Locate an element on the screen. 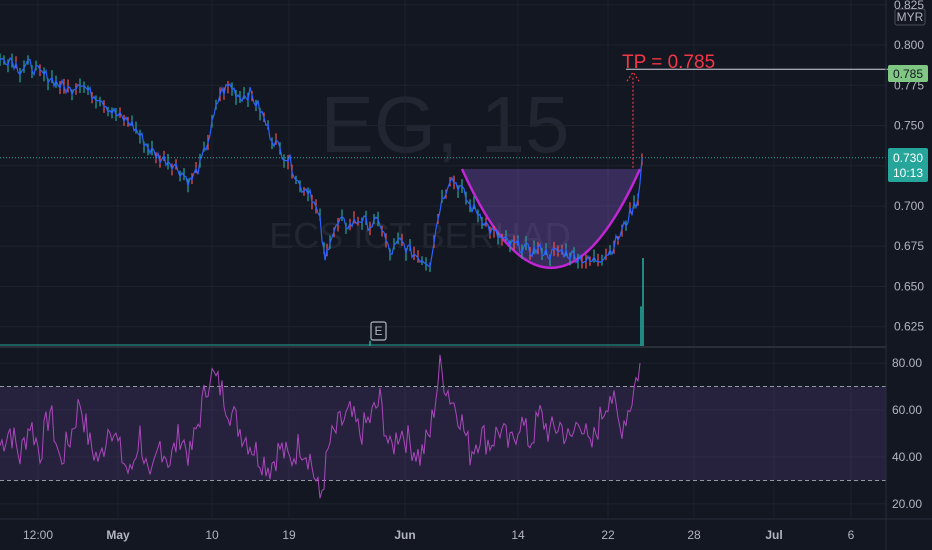 The image size is (932, 550). time-tick-label: May is located at coordinates (118, 535).